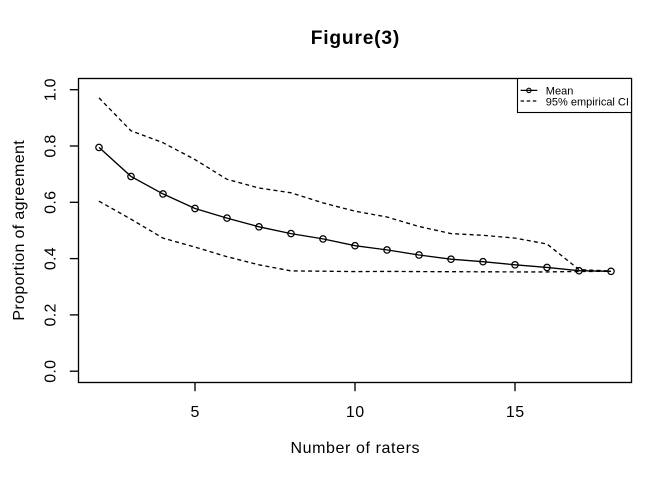  What do you see at coordinates (19, 230) in the screenshot?
I see `svg-text: Proportion of agreement` at bounding box center [19, 230].